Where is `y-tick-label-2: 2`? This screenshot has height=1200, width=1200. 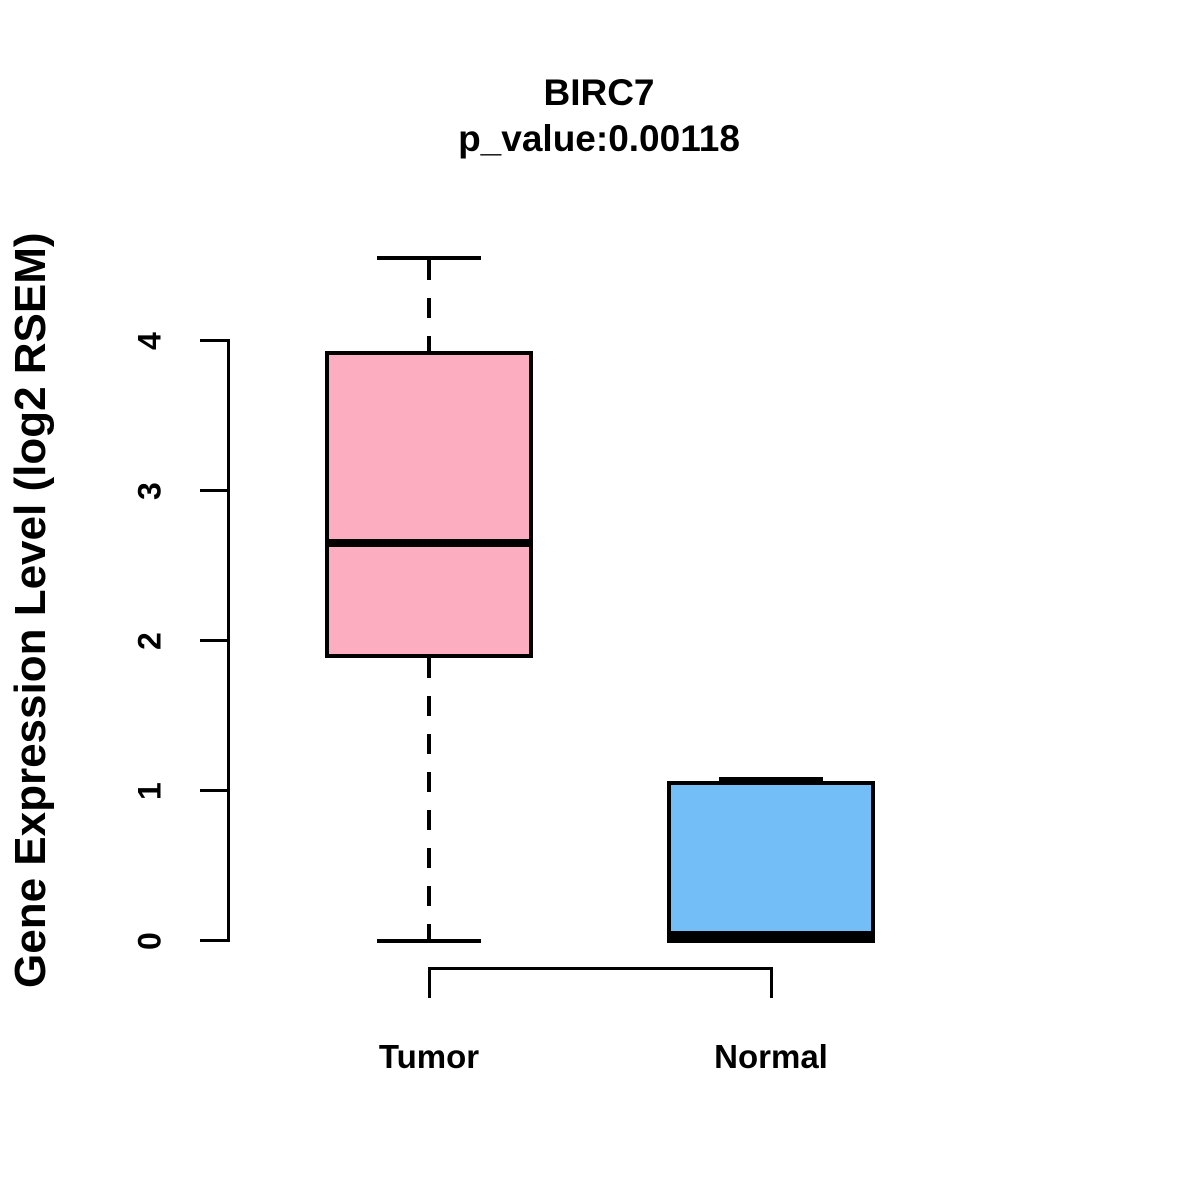 y-tick-label-2: 2 is located at coordinates (149, 640).